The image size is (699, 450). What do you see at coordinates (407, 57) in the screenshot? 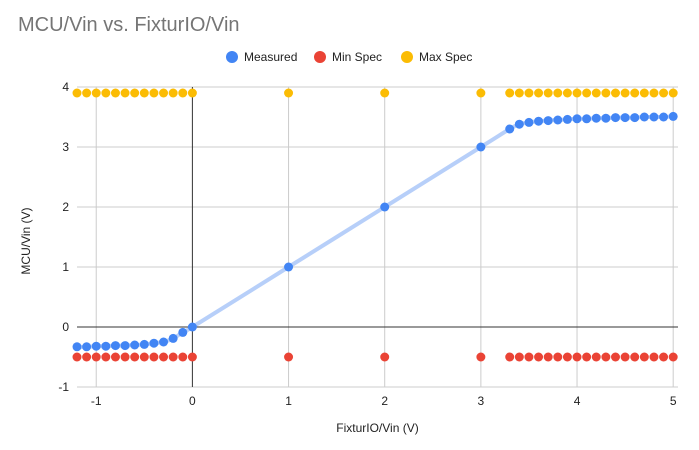
I see `legend-marker-max-spec` at bounding box center [407, 57].